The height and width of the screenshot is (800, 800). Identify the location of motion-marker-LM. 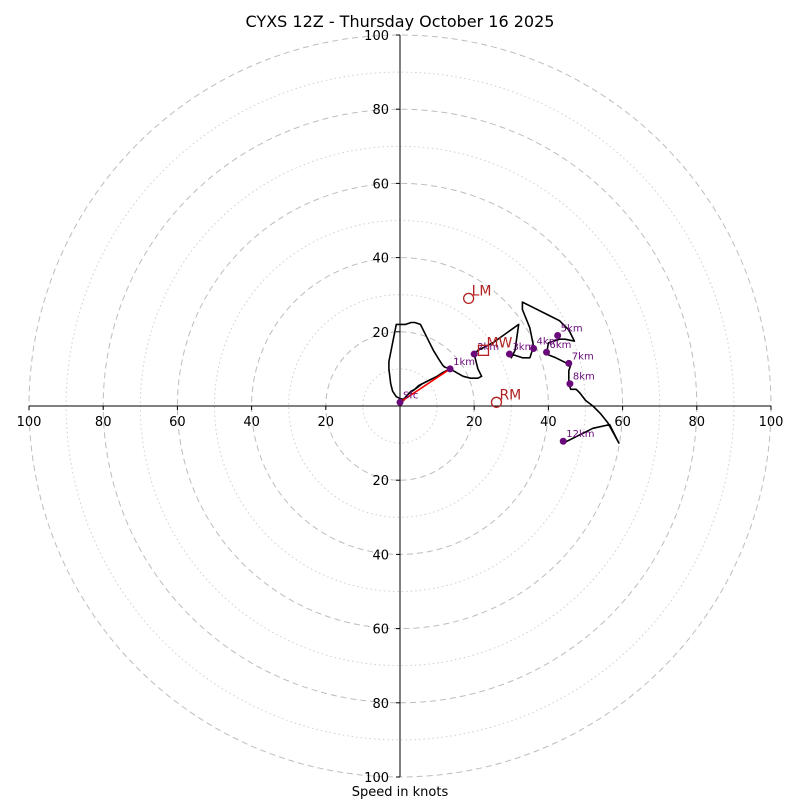
(468, 298).